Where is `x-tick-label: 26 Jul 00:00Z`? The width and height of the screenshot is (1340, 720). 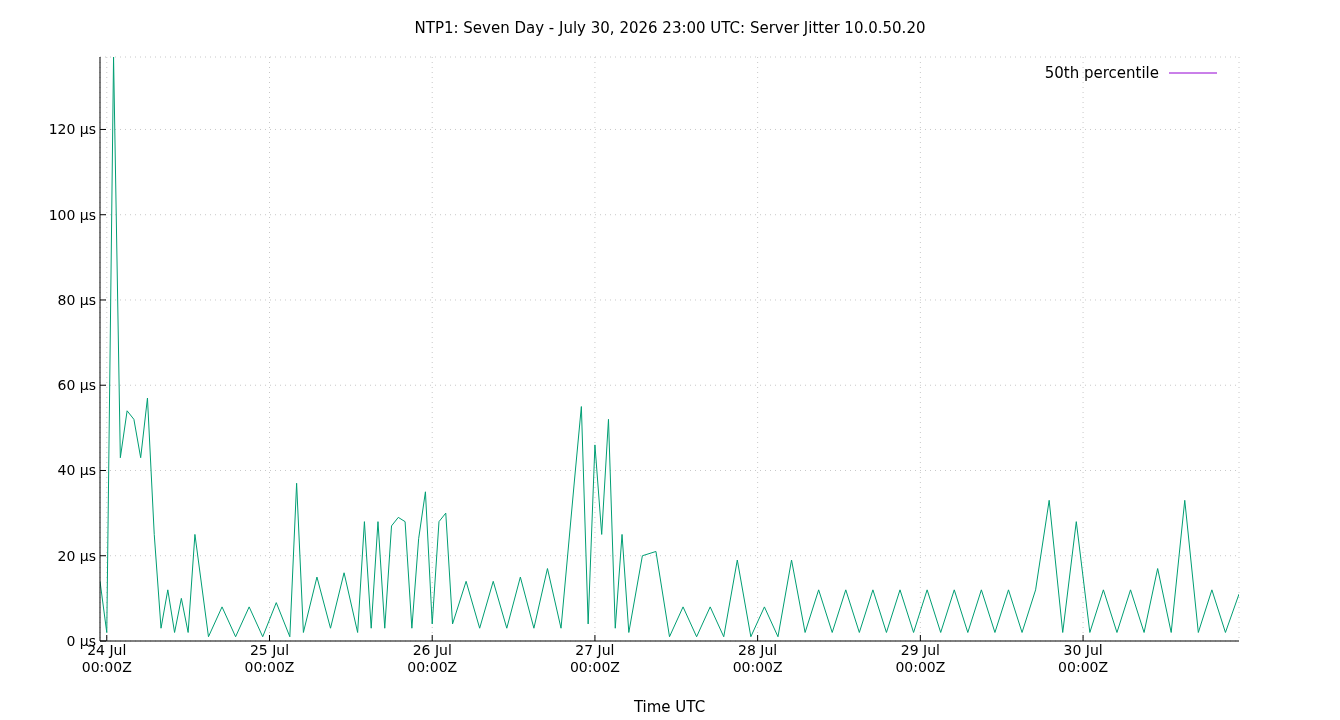
x-tick-label: 26 Jul 00:00Z is located at coordinates (432, 658).